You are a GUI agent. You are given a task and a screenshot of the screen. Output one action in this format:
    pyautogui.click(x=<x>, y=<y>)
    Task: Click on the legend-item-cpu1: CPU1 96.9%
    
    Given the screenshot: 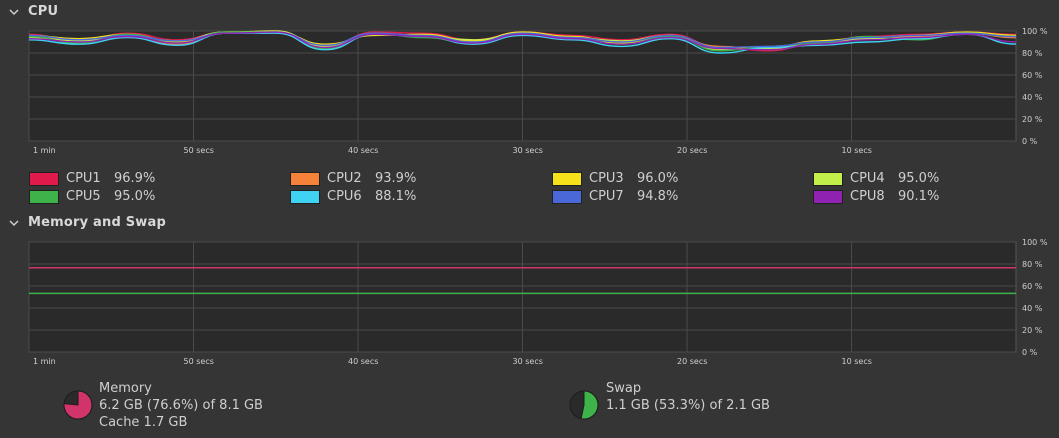 What is the action you would take?
    pyautogui.click(x=92, y=178)
    